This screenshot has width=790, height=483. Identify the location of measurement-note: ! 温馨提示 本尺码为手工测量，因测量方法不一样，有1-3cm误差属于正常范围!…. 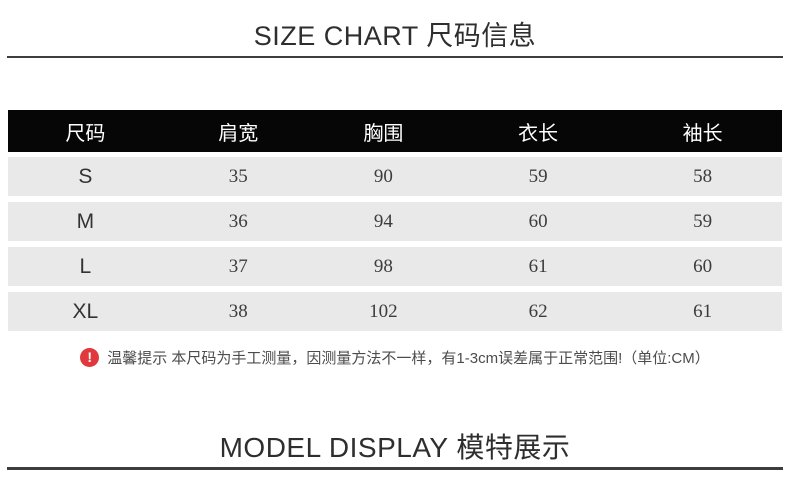
(395, 357).